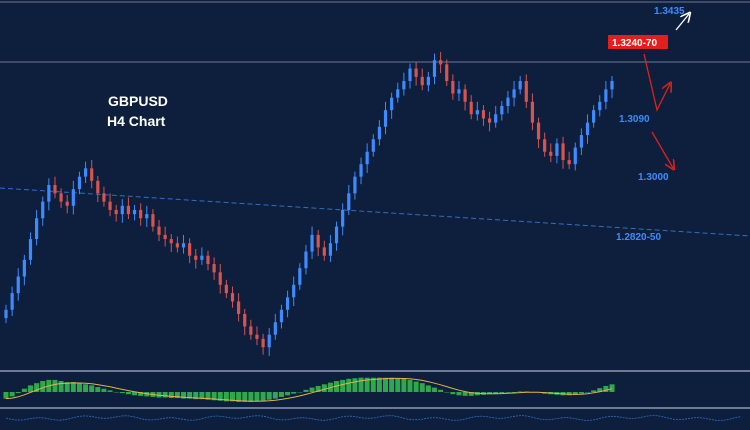  What do you see at coordinates (634, 43) in the screenshot?
I see `level-label-2: 1.3240-70` at bounding box center [634, 43].